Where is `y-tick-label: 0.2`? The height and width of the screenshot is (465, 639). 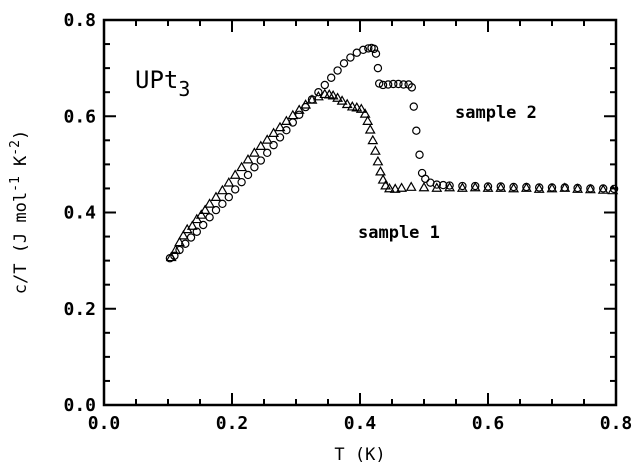
y-tick-label: 0.2 is located at coordinates (79, 309).